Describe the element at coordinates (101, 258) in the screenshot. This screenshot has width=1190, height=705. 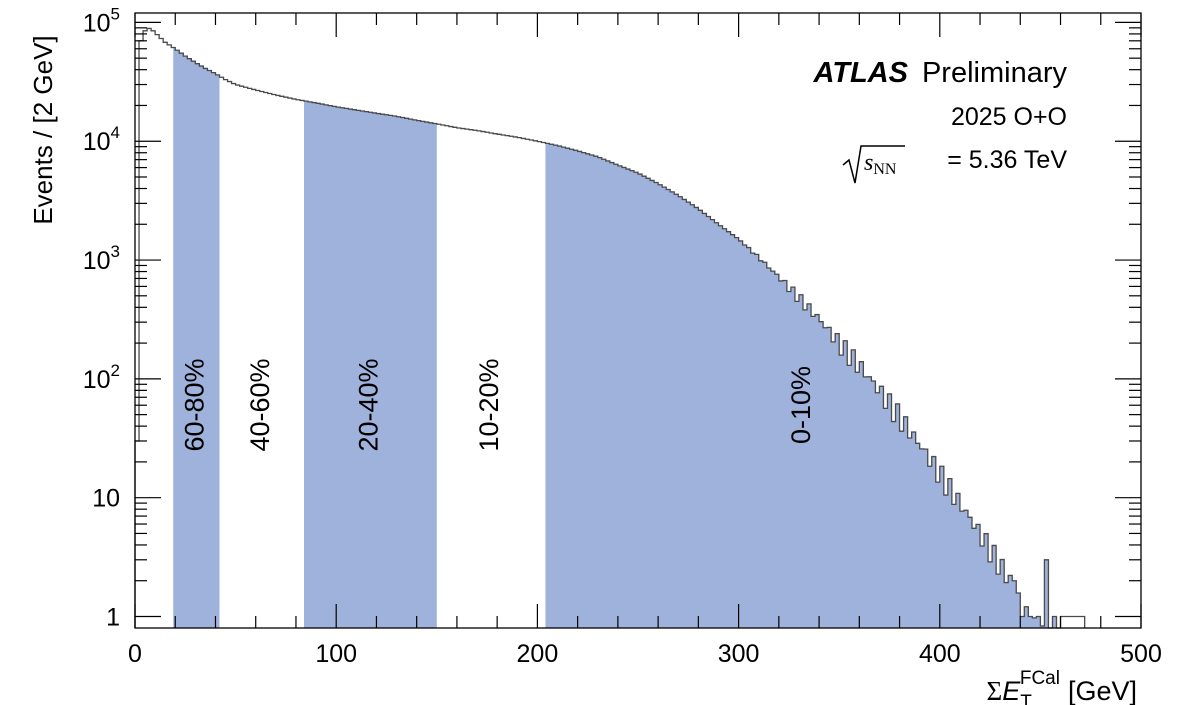
I see `y-tick-label: 10³` at that location.